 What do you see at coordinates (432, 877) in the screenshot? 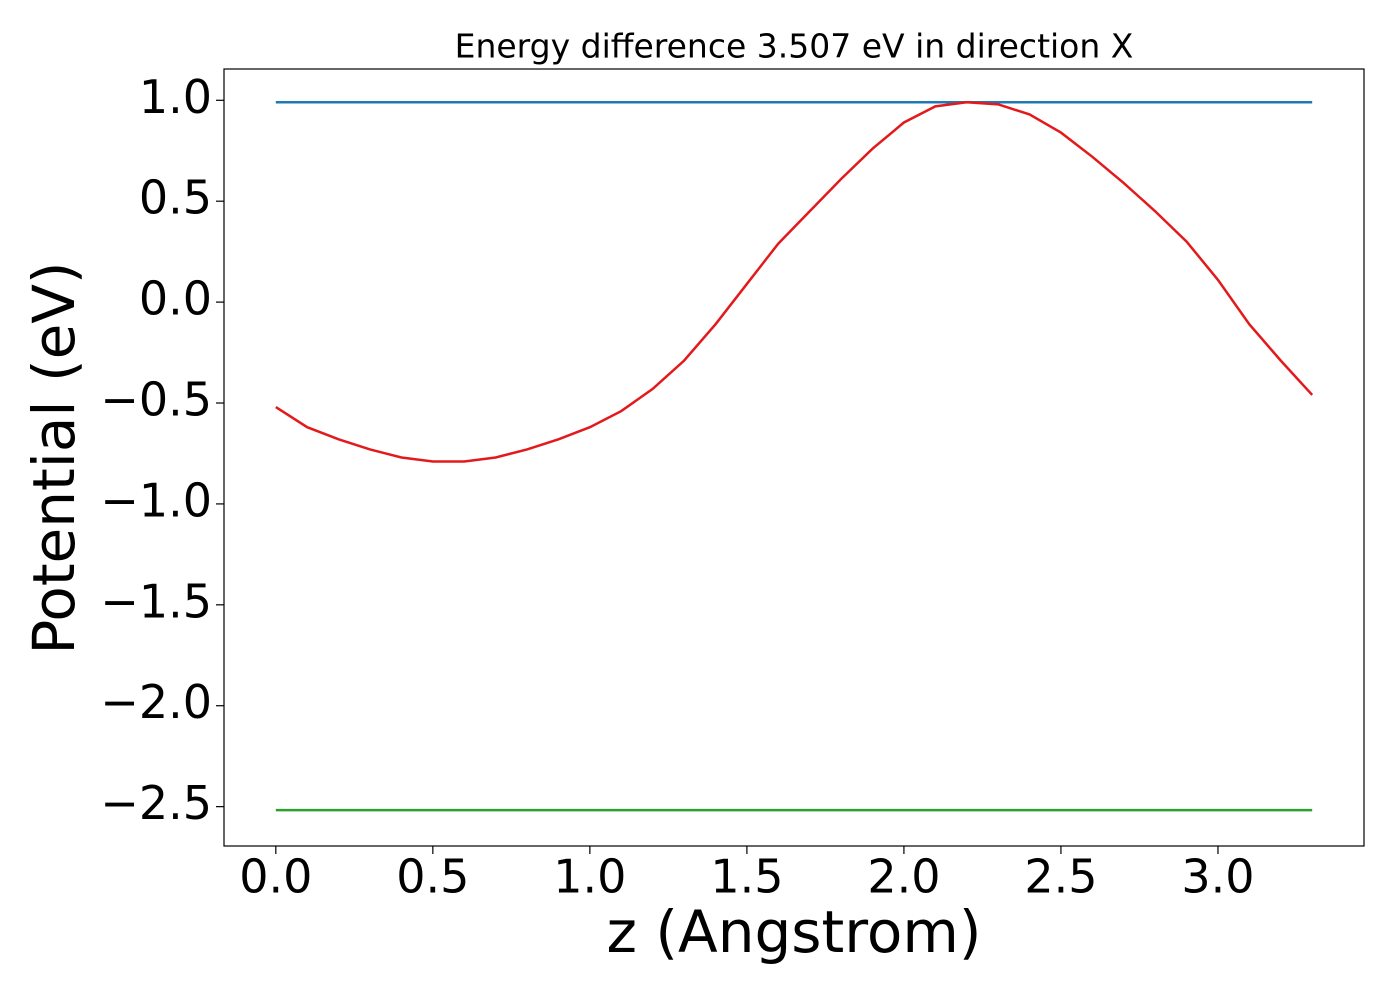
I see `x-tick-label: 0.5` at bounding box center [432, 877].